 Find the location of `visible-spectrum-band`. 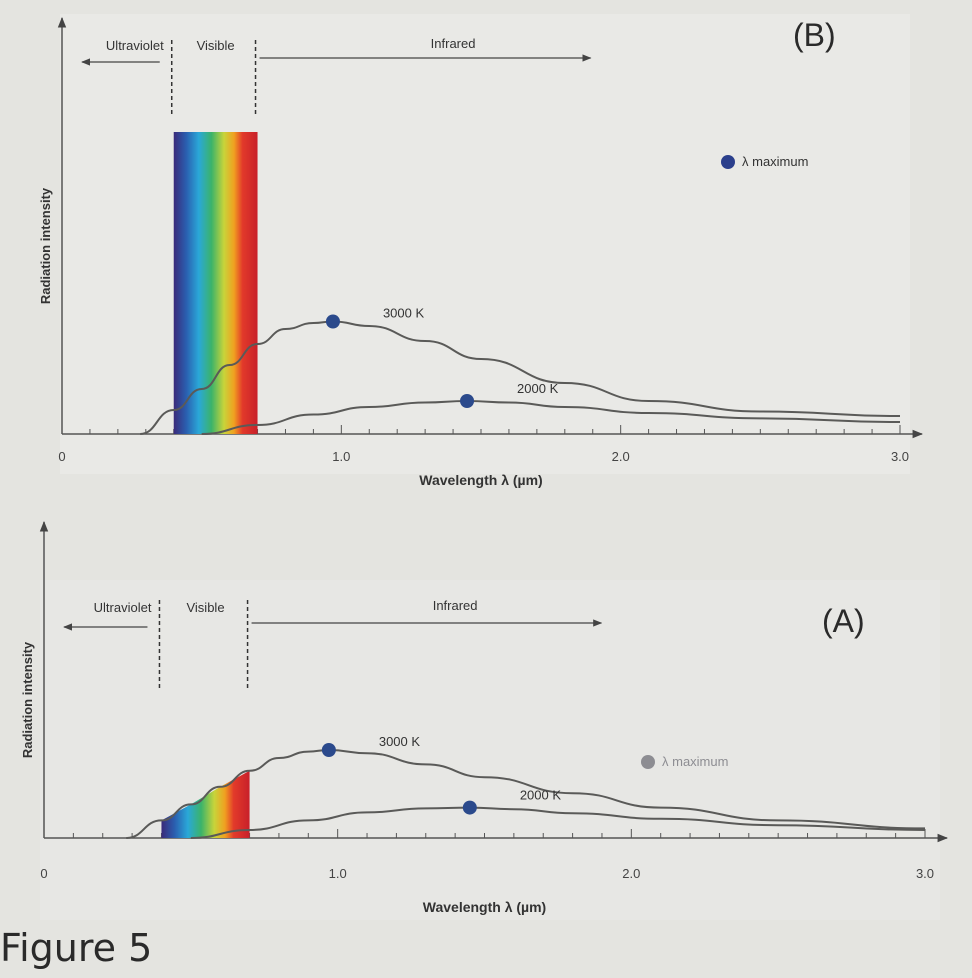

visible-spectrum-band is located at coordinates (215, 283).